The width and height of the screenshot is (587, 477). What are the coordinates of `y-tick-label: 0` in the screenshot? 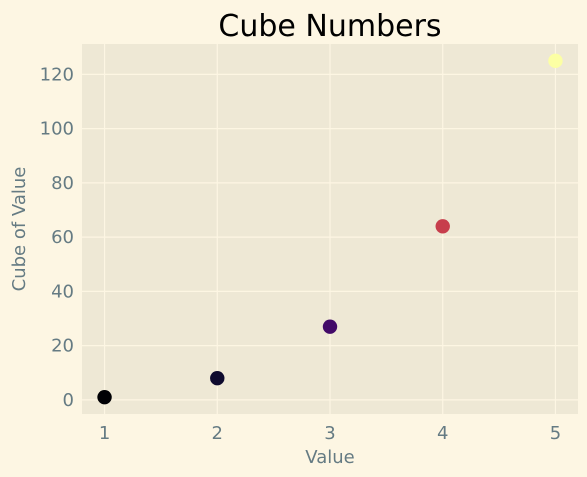 It's located at (68, 400).